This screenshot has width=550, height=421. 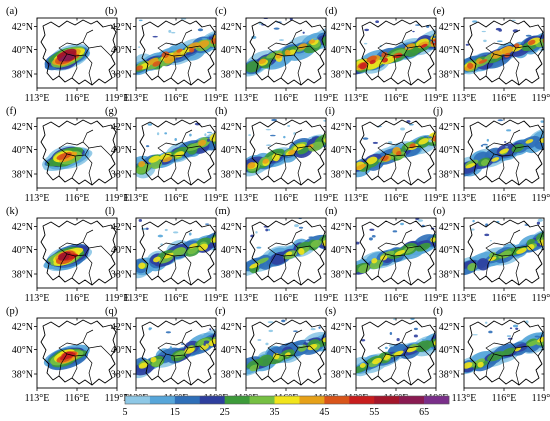 What do you see at coordinates (166, 255) in the screenshot?
I see `map-panel: 113°E 116°E 119°E 42°N 40°N 38°N (l)` at bounding box center [166, 255].